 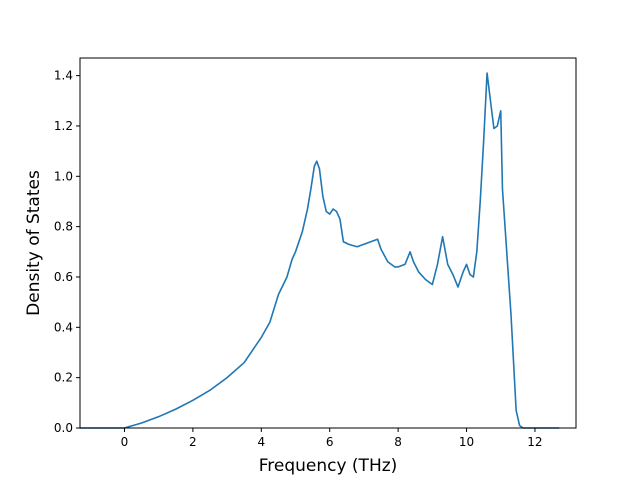 I want to click on y-tick-label: 0.4, so click(x=63, y=327).